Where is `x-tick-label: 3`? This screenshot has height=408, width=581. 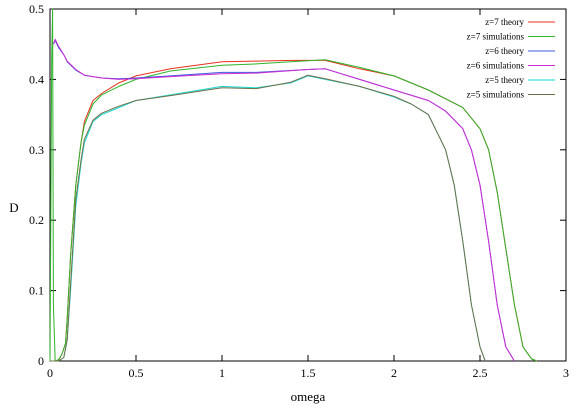 x-tick-label: 3 is located at coordinates (566, 373).